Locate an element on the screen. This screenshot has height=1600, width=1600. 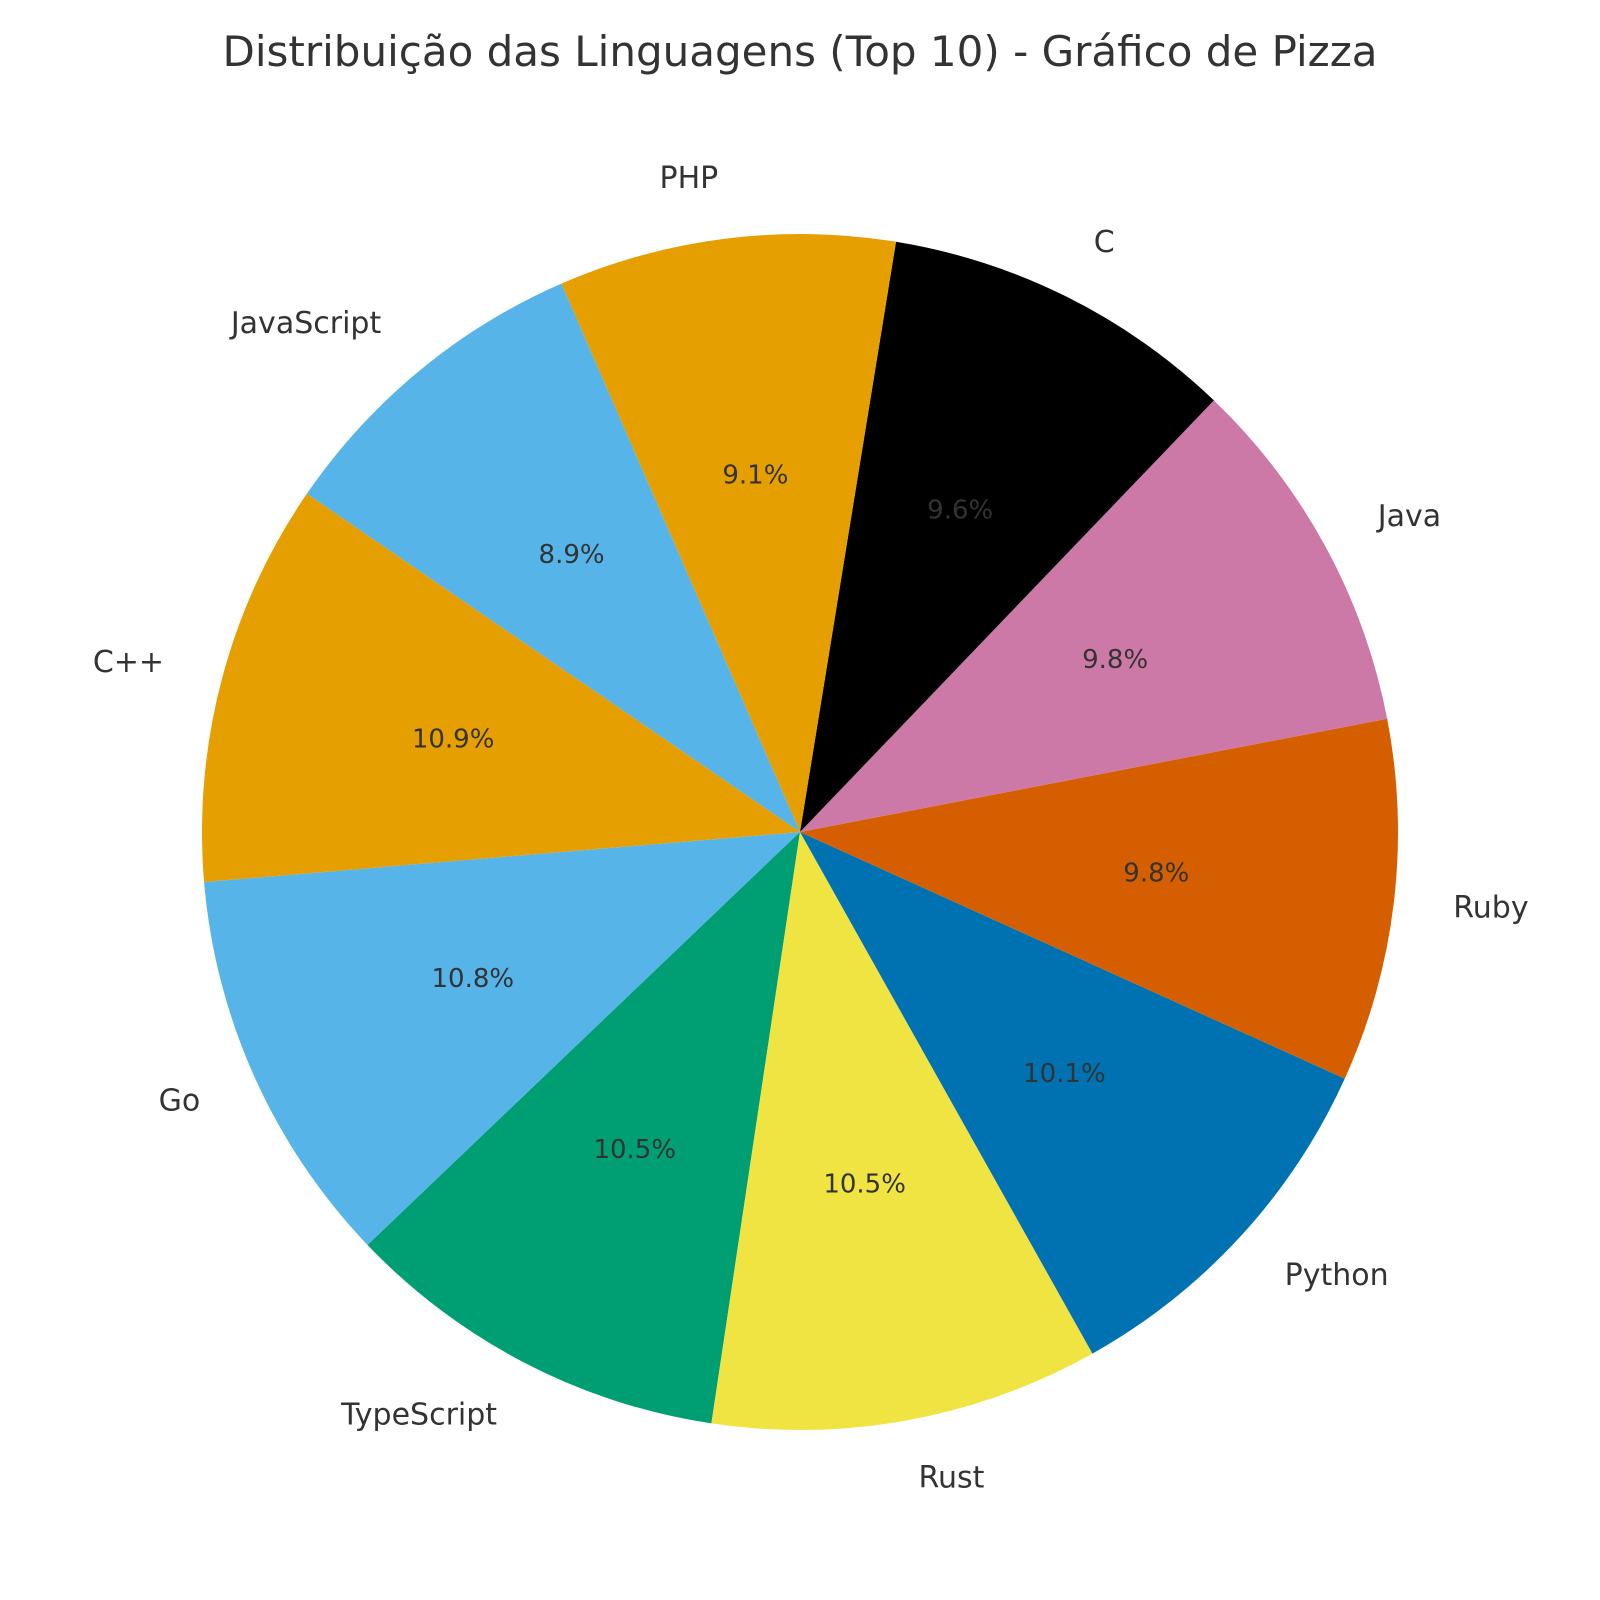
pct-label-javascript: 8.9% is located at coordinates (572, 555).